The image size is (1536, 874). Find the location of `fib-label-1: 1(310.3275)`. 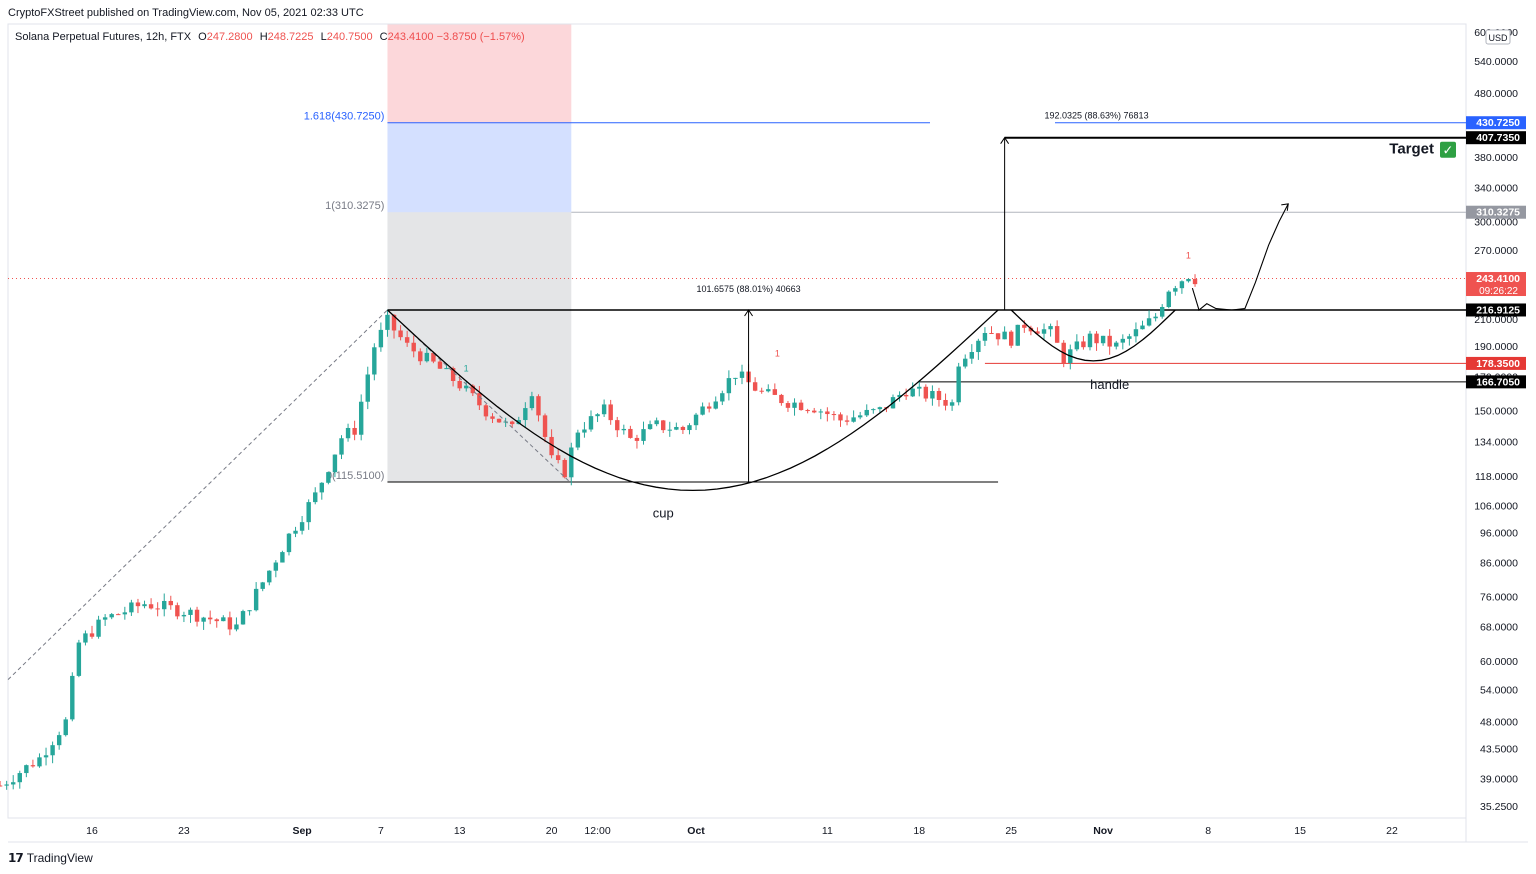

fib-label-1: 1(310.3275) is located at coordinates (354, 206).